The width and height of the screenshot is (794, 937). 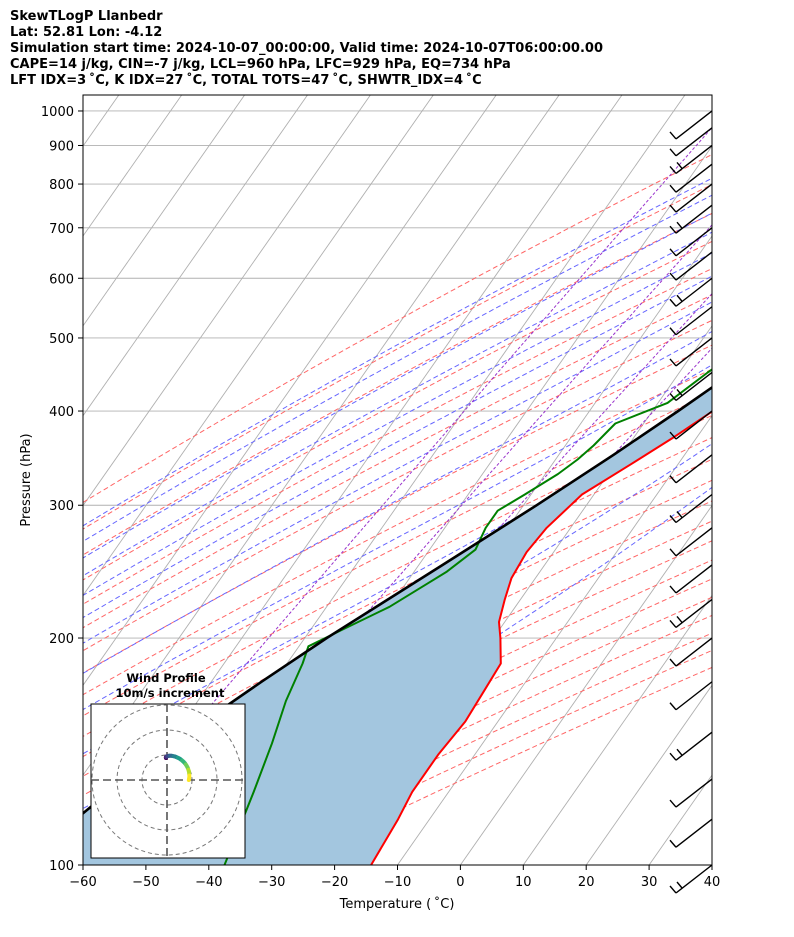 What do you see at coordinates (26, 479) in the screenshot?
I see `y-axis-label: Pressure (hPa)` at bounding box center [26, 479].